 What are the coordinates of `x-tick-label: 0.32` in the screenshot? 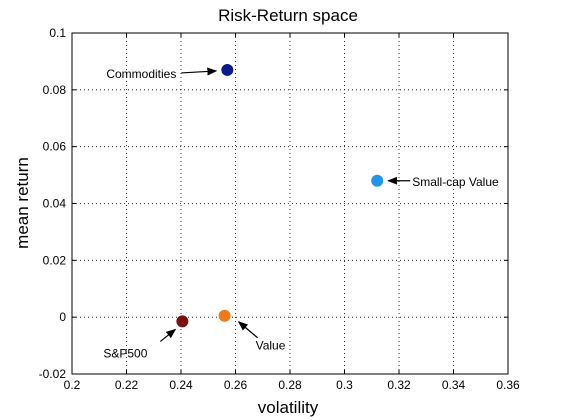 It's located at (399, 385).